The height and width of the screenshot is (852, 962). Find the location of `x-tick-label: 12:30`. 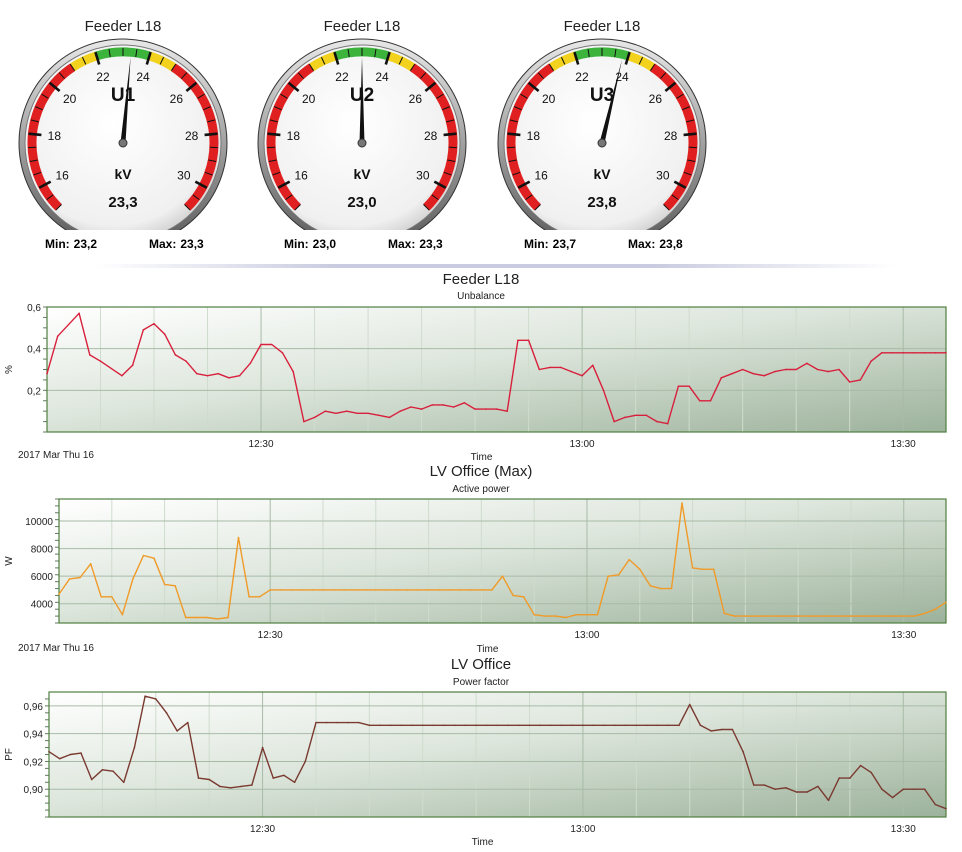

x-tick-label: 12:30 is located at coordinates (270, 635).